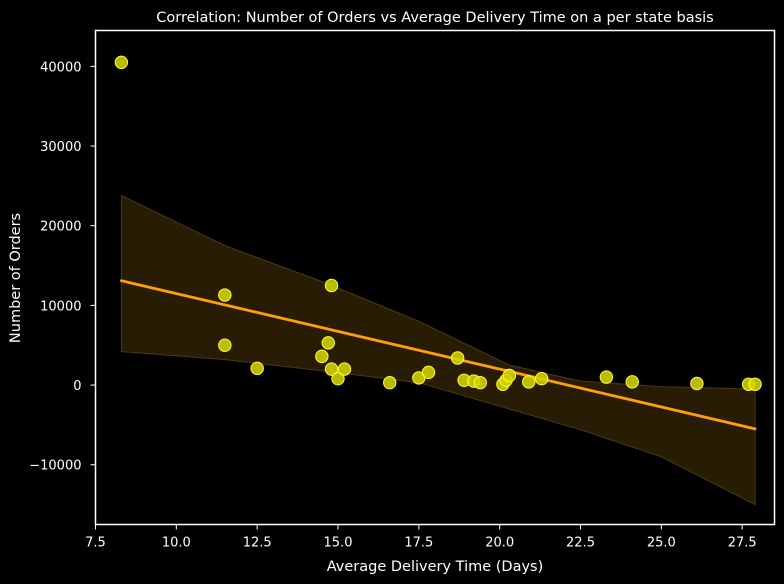 The image size is (784, 584). Describe the element at coordinates (338, 543) in the screenshot. I see `x-tick-label: 15.0` at that location.